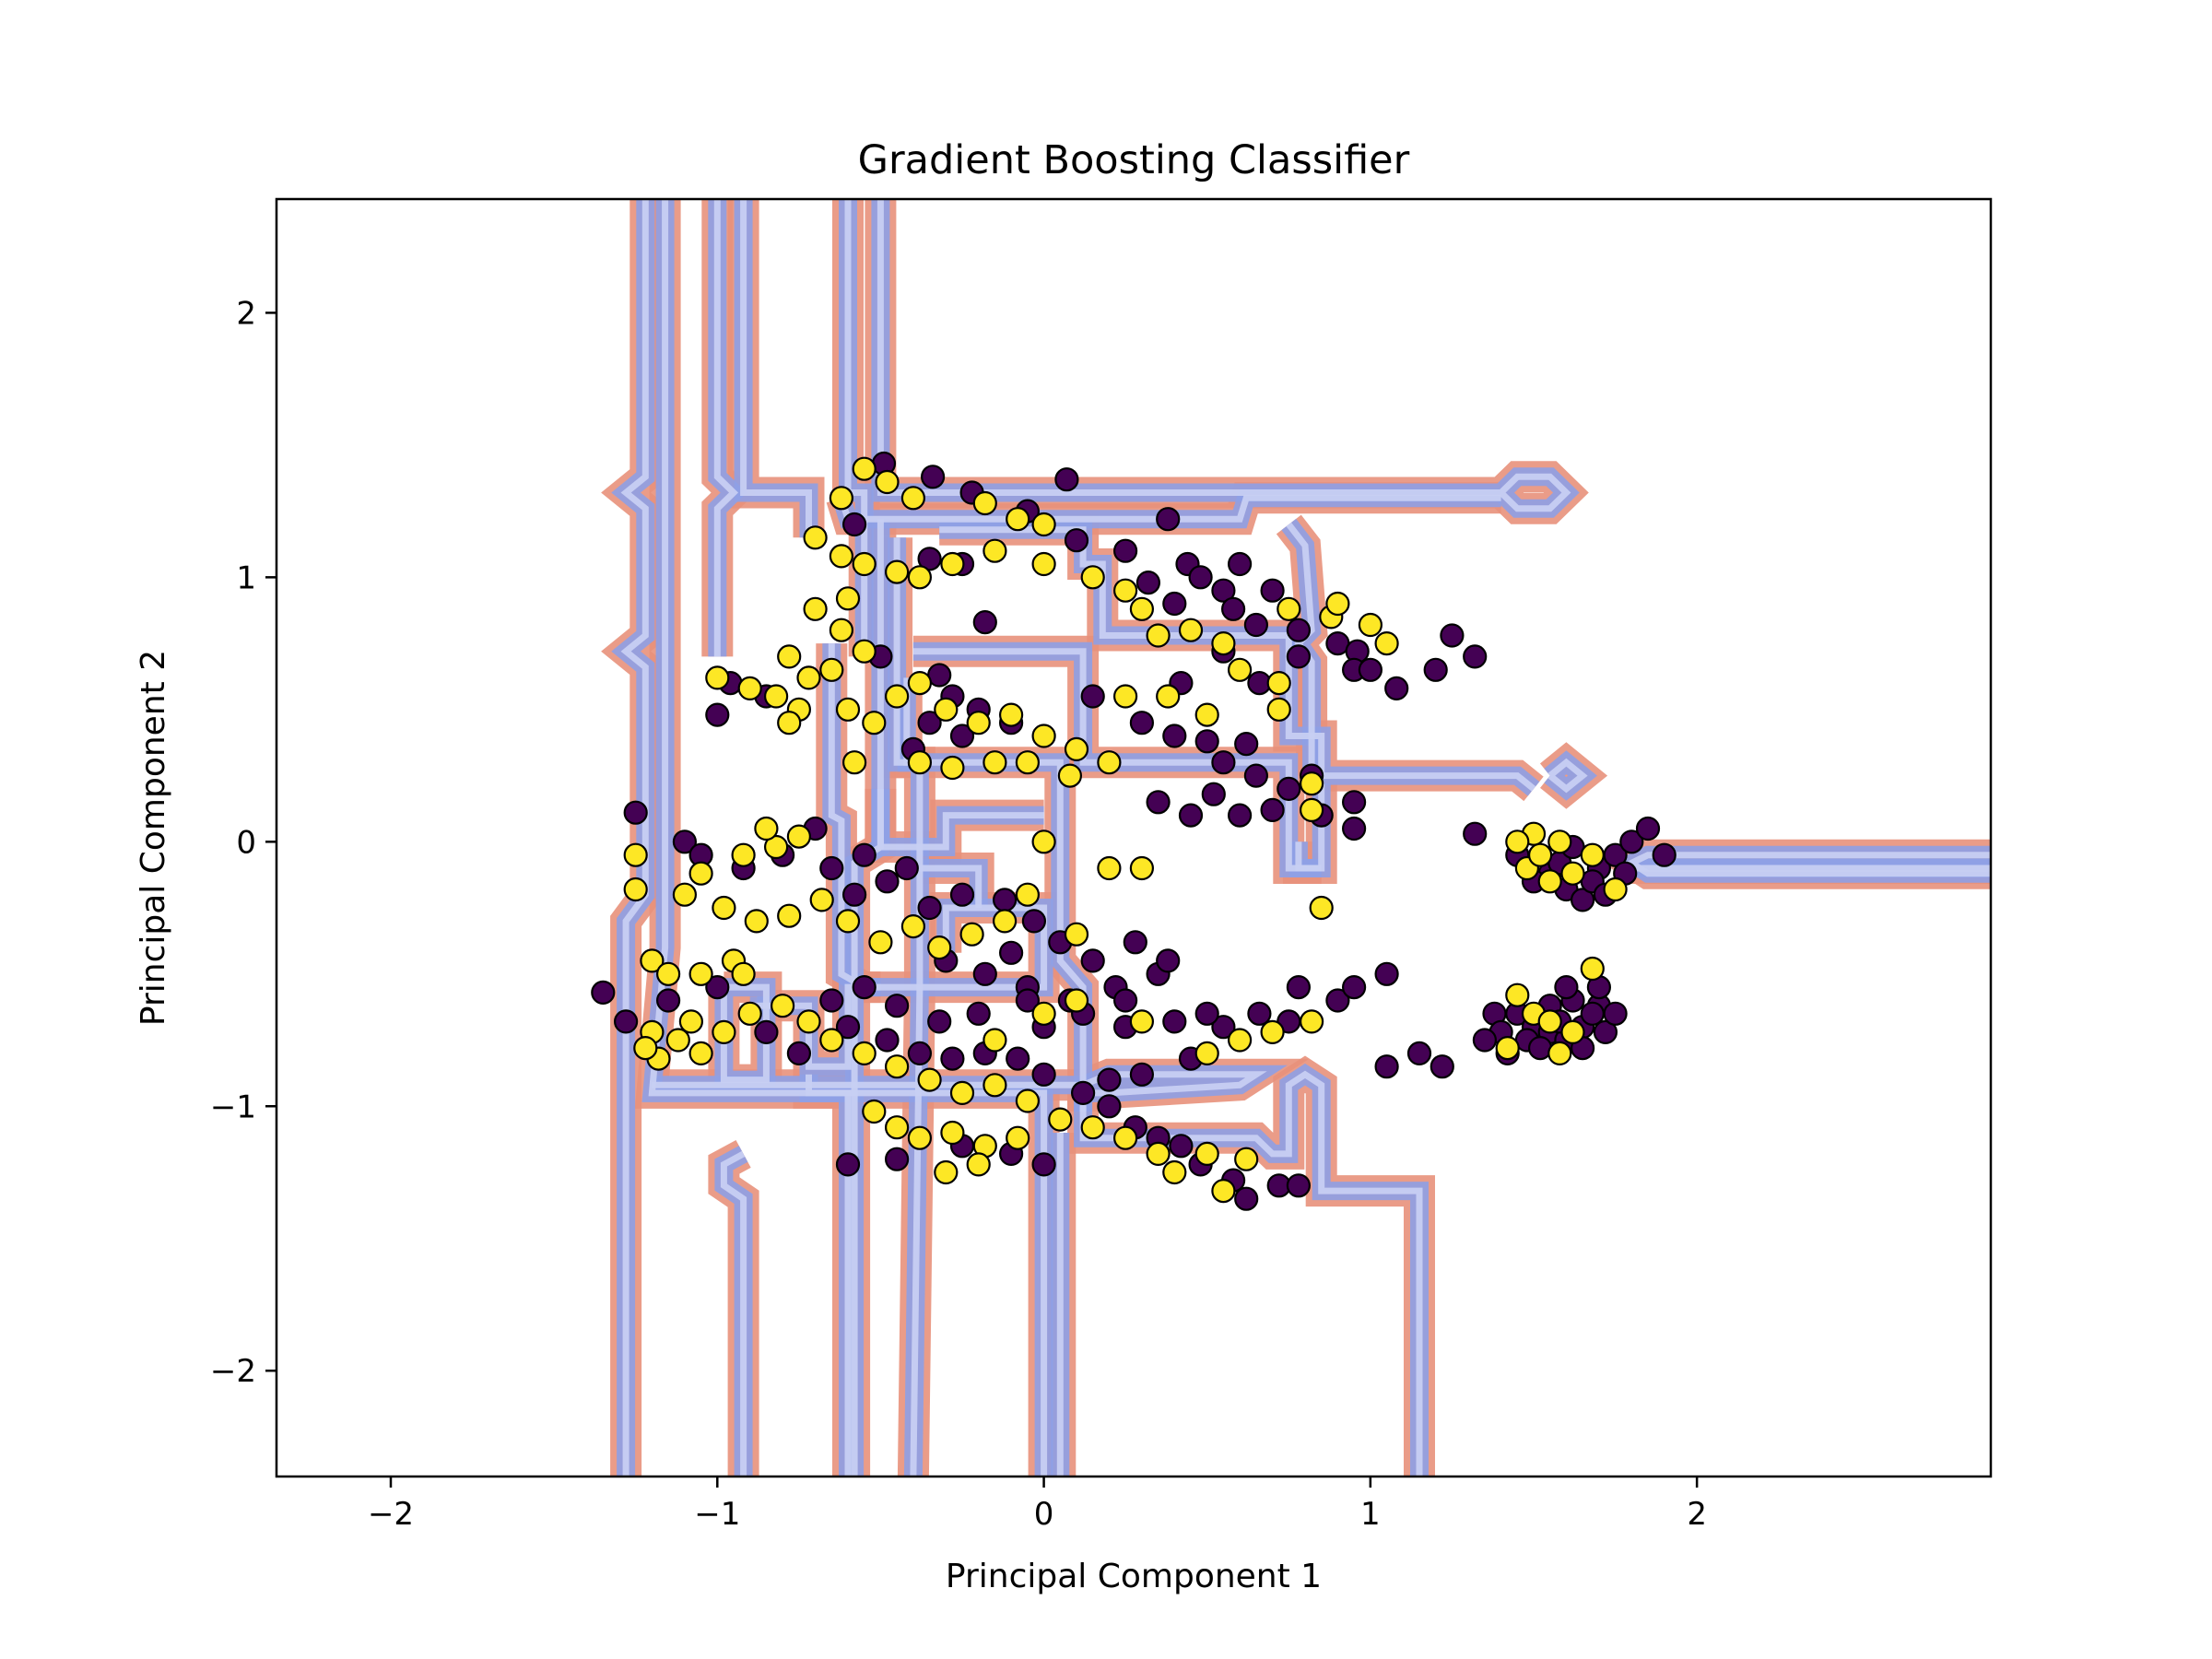 The height and width of the screenshot is (1659, 2212). What do you see at coordinates (1037, 1505) in the screenshot?
I see `x-axis-ticks: −2 −1 0 1 2` at bounding box center [1037, 1505].